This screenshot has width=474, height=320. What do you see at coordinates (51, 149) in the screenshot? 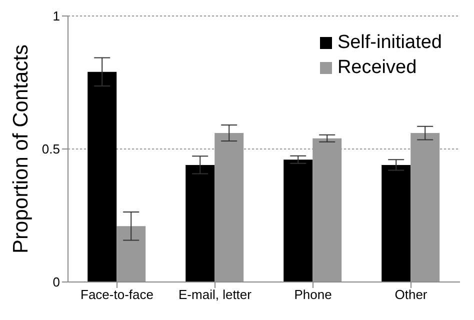
I see `y-tick-label: 0.5` at bounding box center [51, 149].